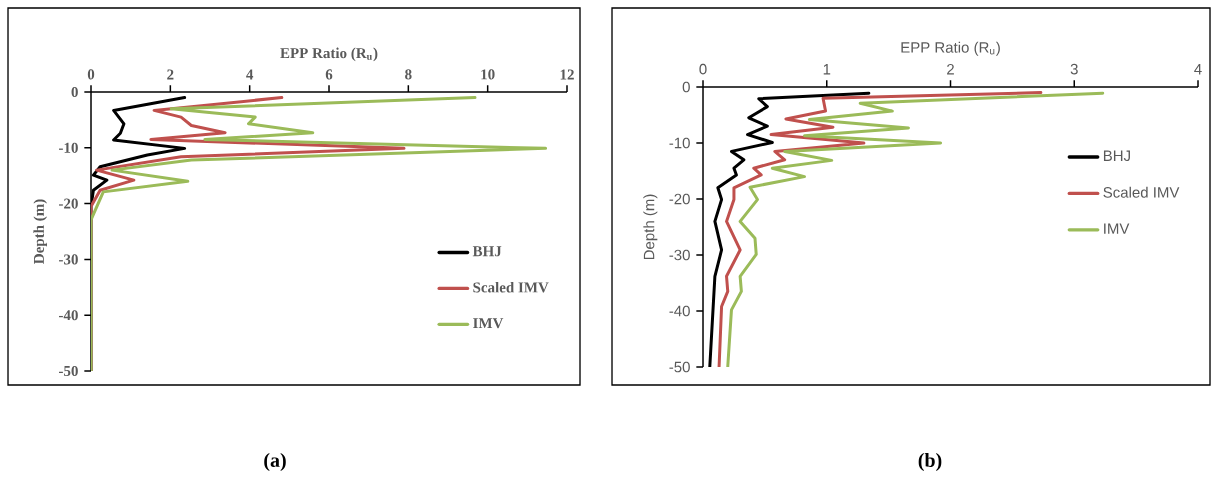 This screenshot has height=479, width=1217. What do you see at coordinates (789, 229) in the screenshot?
I see `line-series` at bounding box center [789, 229].